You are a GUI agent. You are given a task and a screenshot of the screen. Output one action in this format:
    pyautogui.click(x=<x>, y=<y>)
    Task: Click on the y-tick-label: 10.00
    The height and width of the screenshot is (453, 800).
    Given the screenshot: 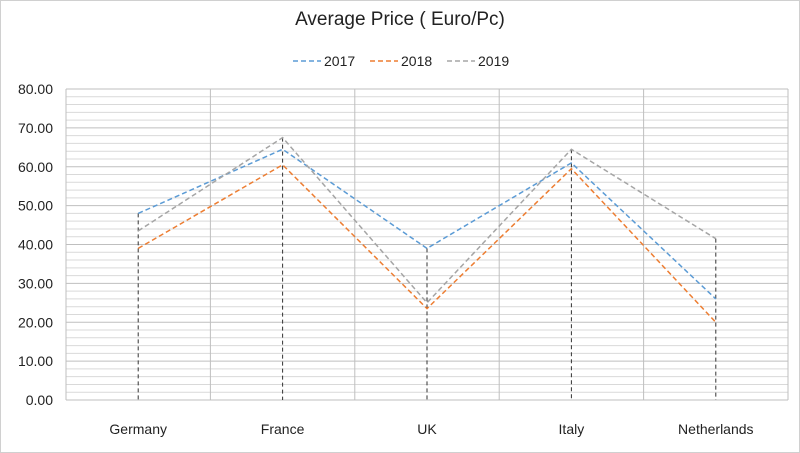 What is the action you would take?
    pyautogui.click(x=35, y=361)
    